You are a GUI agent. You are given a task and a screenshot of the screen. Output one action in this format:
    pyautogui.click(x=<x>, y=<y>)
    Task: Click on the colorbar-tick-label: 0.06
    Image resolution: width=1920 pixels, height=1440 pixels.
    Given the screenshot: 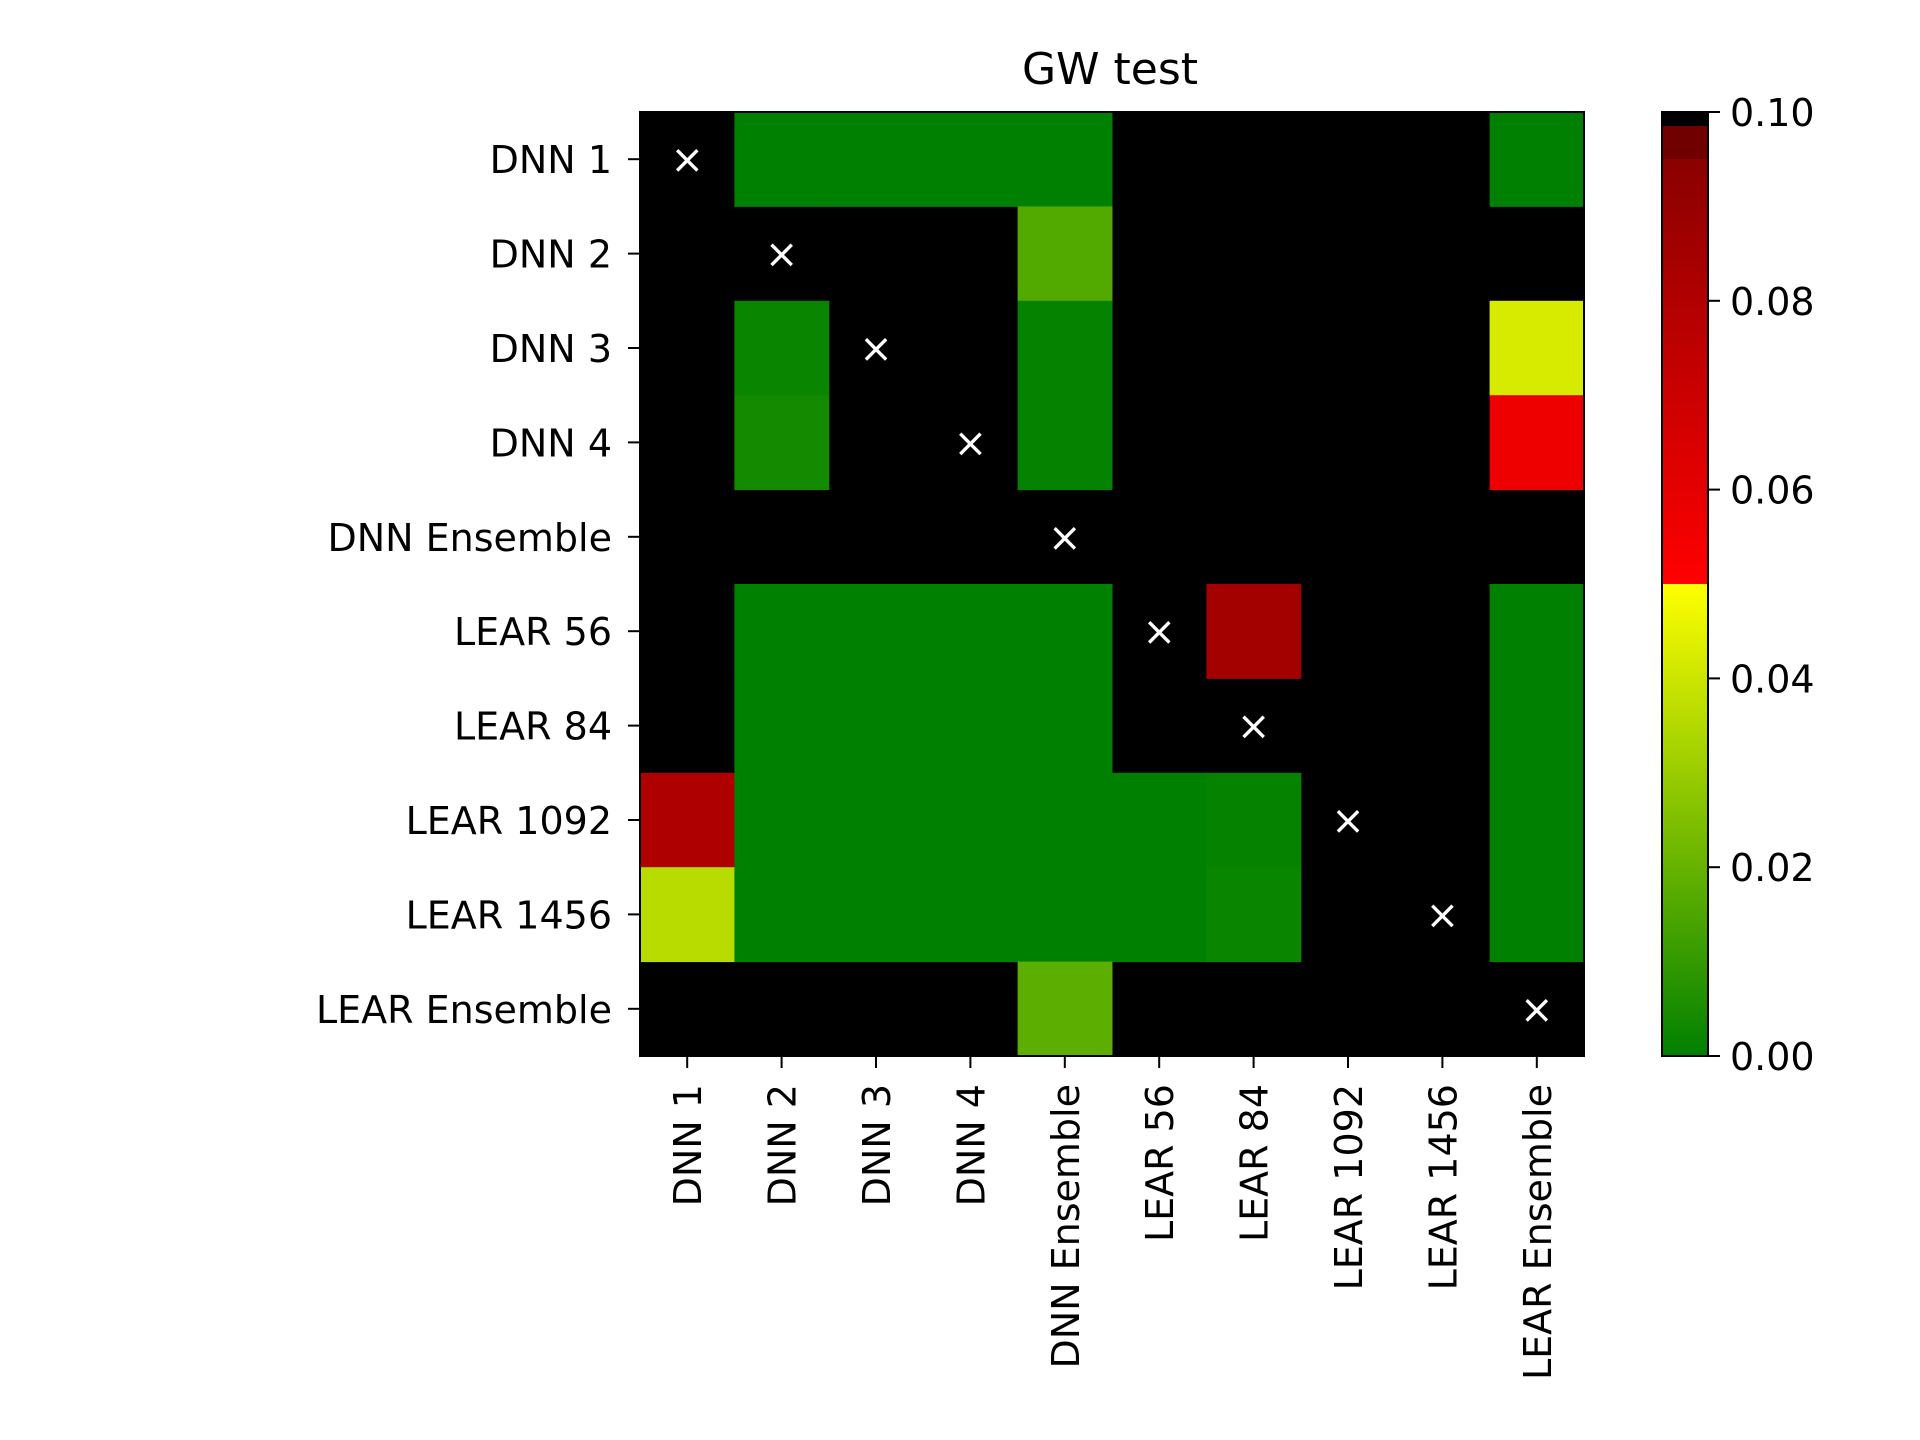 What is the action you would take?
    pyautogui.click(x=1772, y=491)
    